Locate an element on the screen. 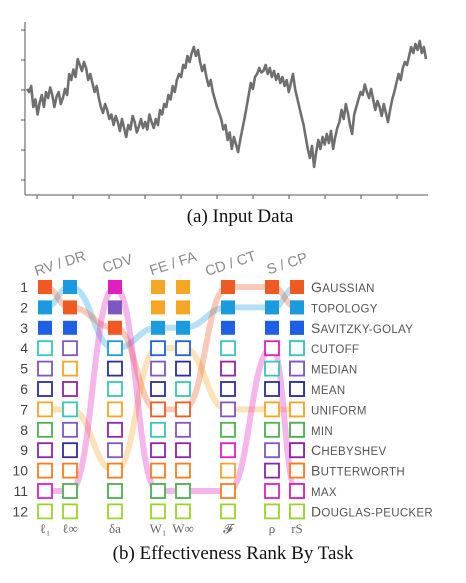 The height and width of the screenshot is (583, 466). method-label-rest: MIN is located at coordinates (322, 432).